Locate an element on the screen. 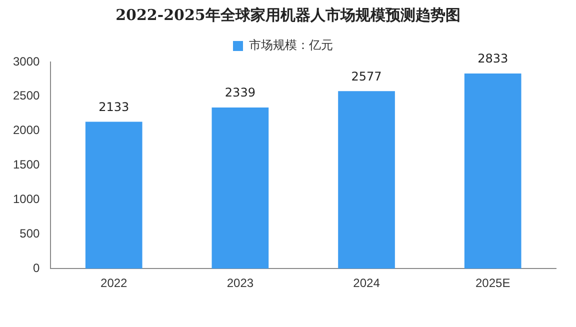 Image resolution: width=576 pixels, height=327 pixels. x-tick-label: 2024 is located at coordinates (366, 283).